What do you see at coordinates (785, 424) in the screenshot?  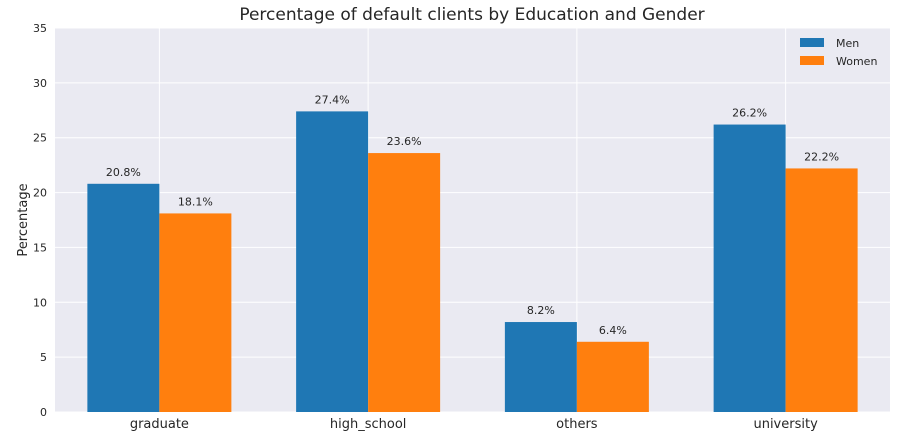 I see `x-tick-label: university` at bounding box center [785, 424].